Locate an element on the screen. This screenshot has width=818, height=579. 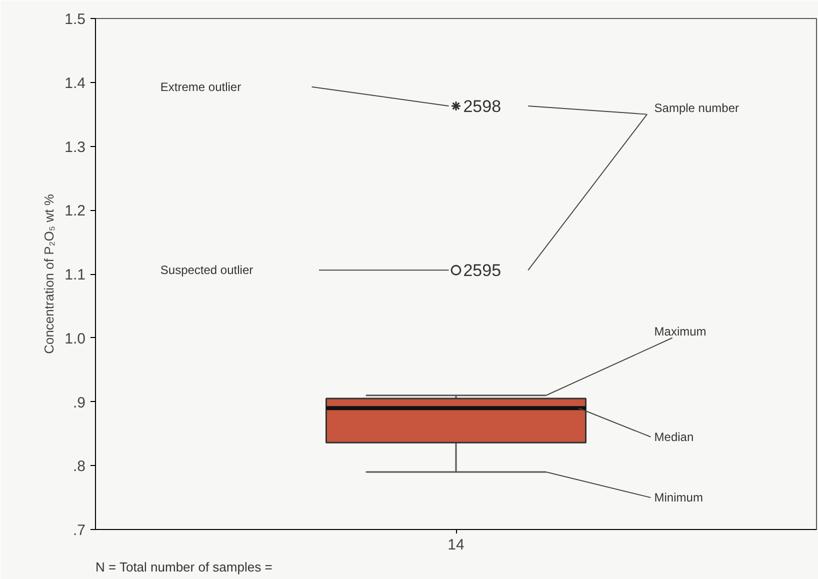
y-tick-label: 1.3 is located at coordinates (75, 147).